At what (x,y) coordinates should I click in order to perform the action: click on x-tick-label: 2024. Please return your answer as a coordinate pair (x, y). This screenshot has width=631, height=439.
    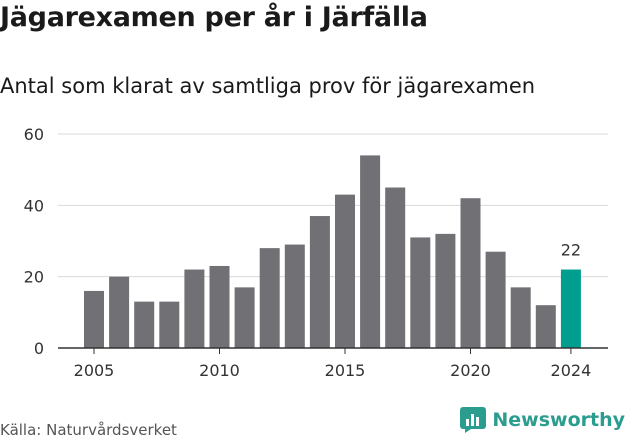
    Looking at the image, I should click on (571, 370).